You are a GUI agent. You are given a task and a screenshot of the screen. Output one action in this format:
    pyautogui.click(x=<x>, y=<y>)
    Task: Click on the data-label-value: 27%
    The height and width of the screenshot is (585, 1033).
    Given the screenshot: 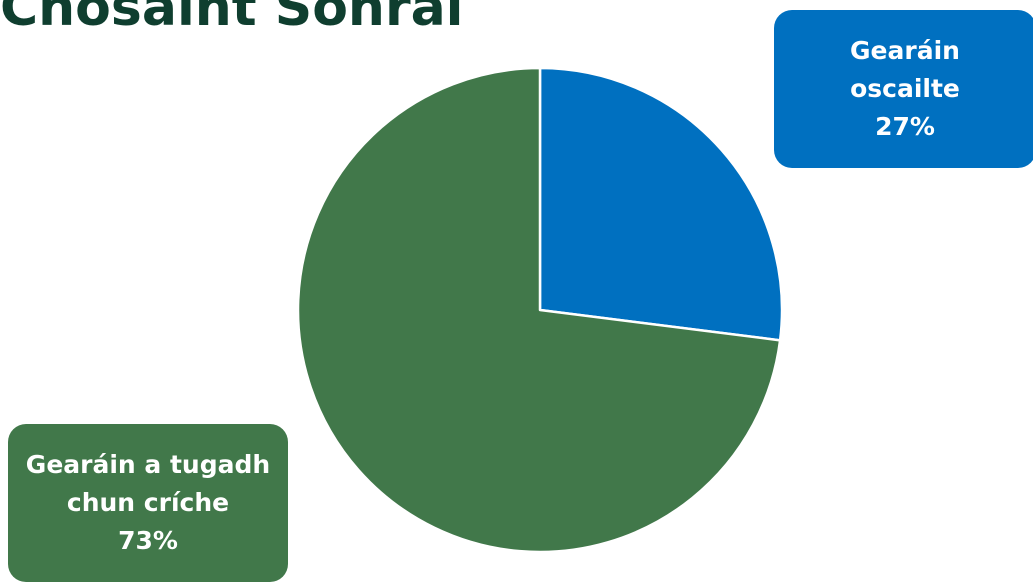 What is the action you would take?
    pyautogui.click(x=905, y=126)
    